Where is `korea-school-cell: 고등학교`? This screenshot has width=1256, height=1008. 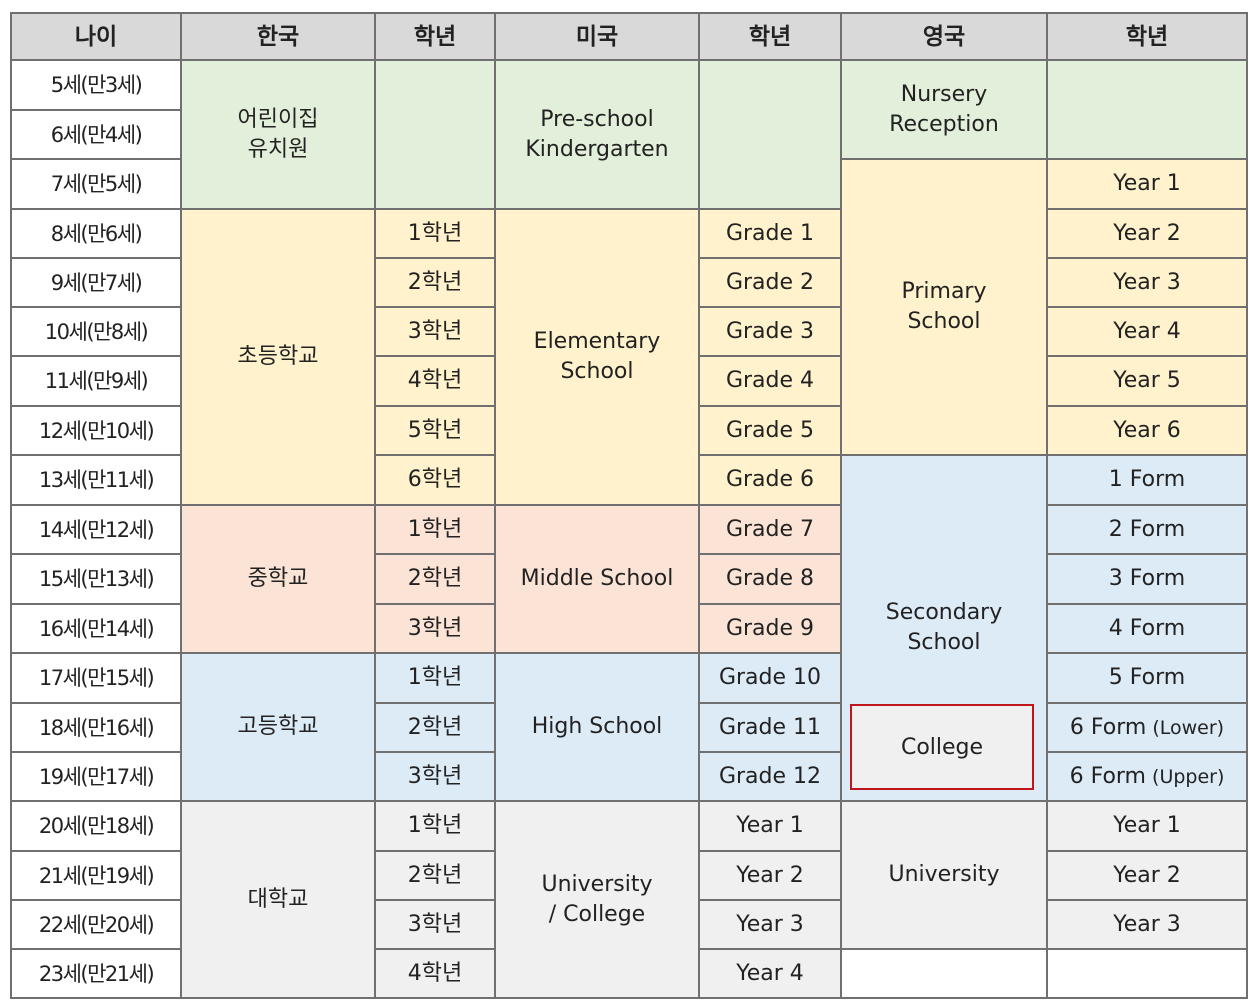 korea-school-cell: 고등학교 is located at coordinates (278, 727).